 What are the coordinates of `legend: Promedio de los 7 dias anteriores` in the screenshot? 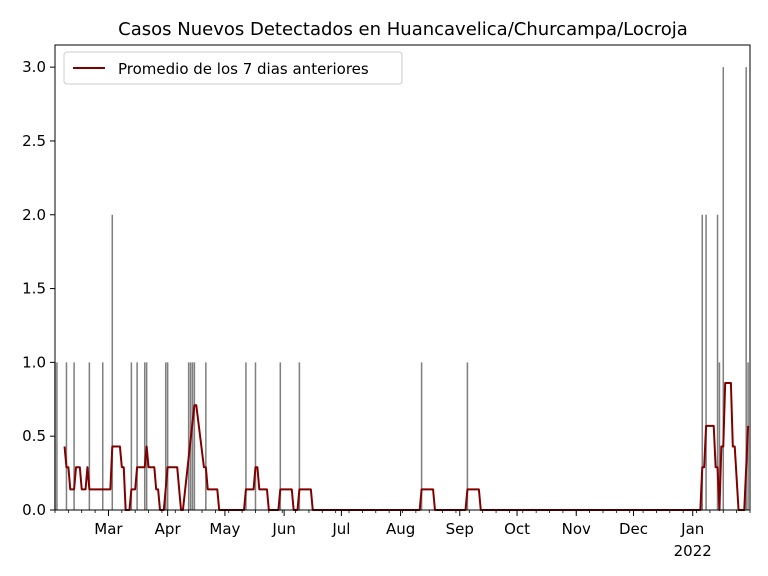 It's located at (233, 68).